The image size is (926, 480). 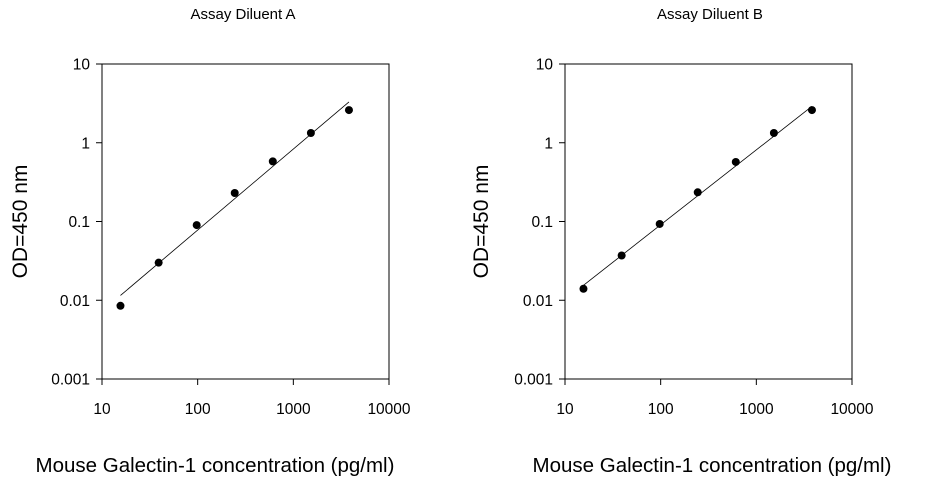 I want to click on chart-title: Assay Diluent B, so click(x=710, y=14).